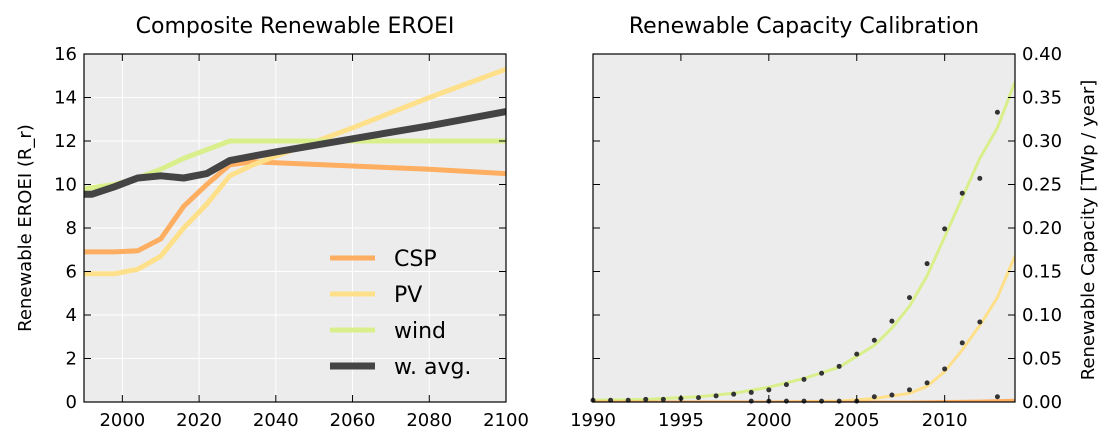  What do you see at coordinates (1042, 228) in the screenshot?
I see `capacity-y-tick-label: 0.20` at bounding box center [1042, 228].